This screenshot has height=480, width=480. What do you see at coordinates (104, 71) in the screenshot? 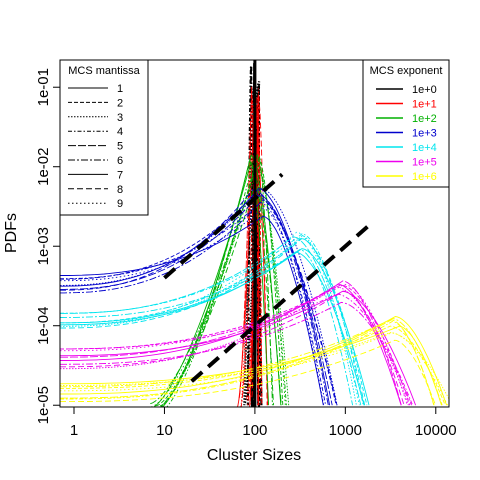
I see `legend-mantissa-title: MCS mantissa` at bounding box center [104, 71].